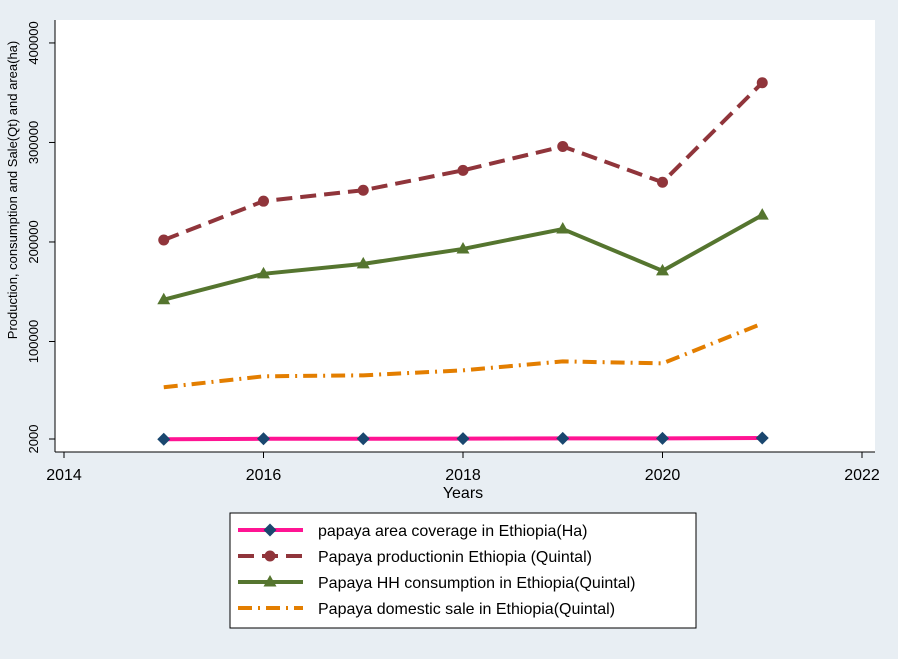 This screenshot has height=659, width=898. I want to click on legend-item-2: Papaya productionin Ethiopia (Quintal), so click(415, 557).